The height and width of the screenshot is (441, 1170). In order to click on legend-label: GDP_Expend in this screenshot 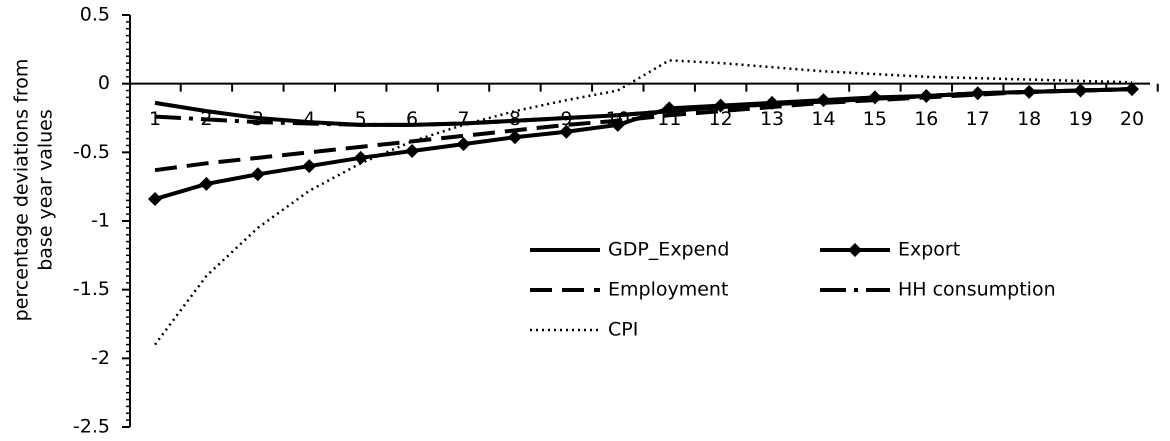, I will do `click(668, 250)`.